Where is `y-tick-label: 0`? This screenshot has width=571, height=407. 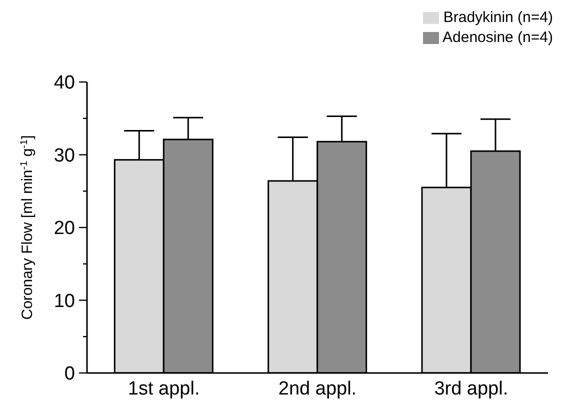 y-tick-label: 0 is located at coordinates (69, 374).